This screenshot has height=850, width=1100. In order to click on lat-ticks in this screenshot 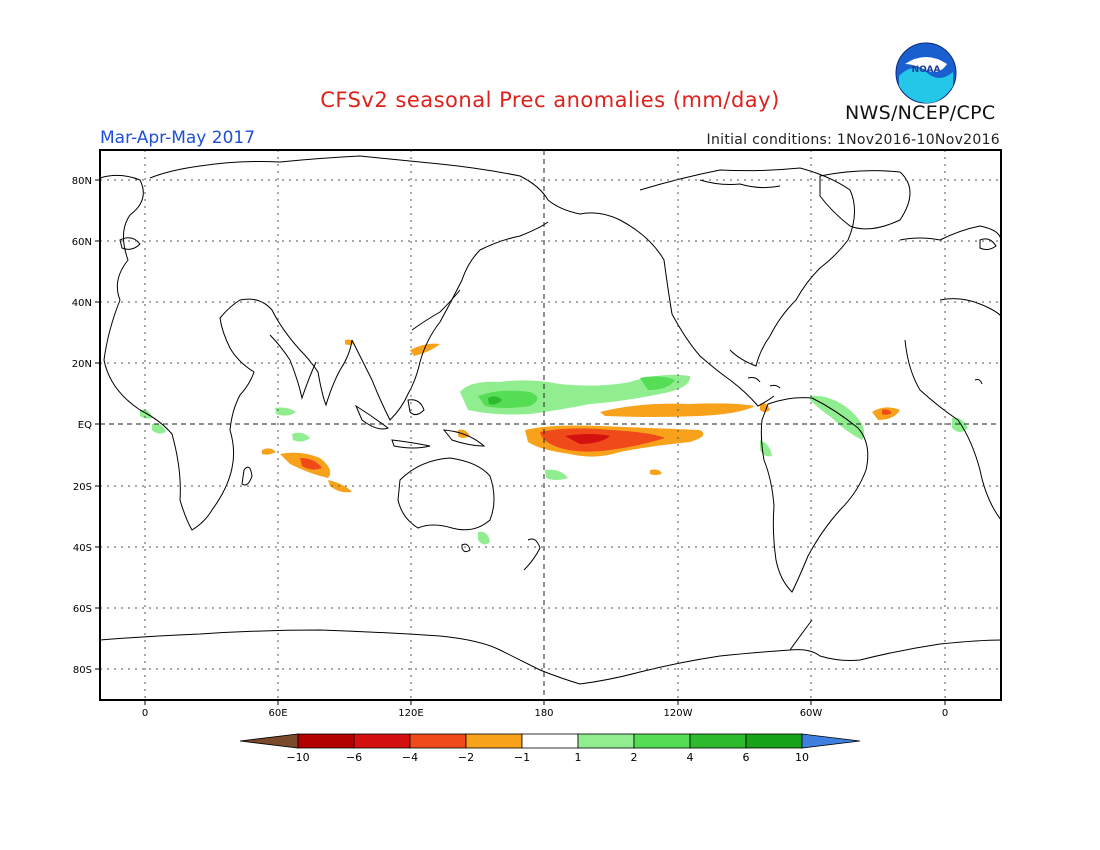, I will do `click(97, 424)`.